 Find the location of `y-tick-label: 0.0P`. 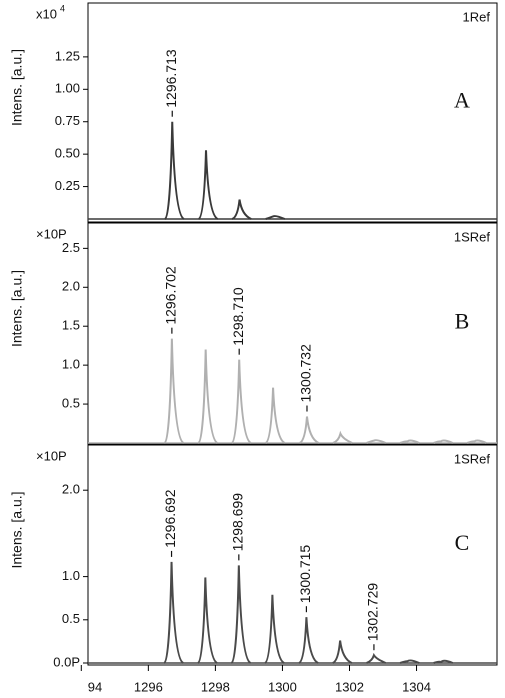

y-tick-label: 0.0P is located at coordinates (66, 661).